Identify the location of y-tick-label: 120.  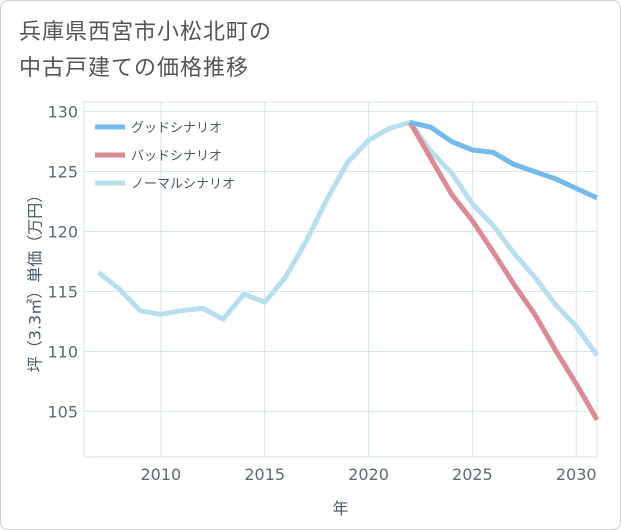
(62, 232).